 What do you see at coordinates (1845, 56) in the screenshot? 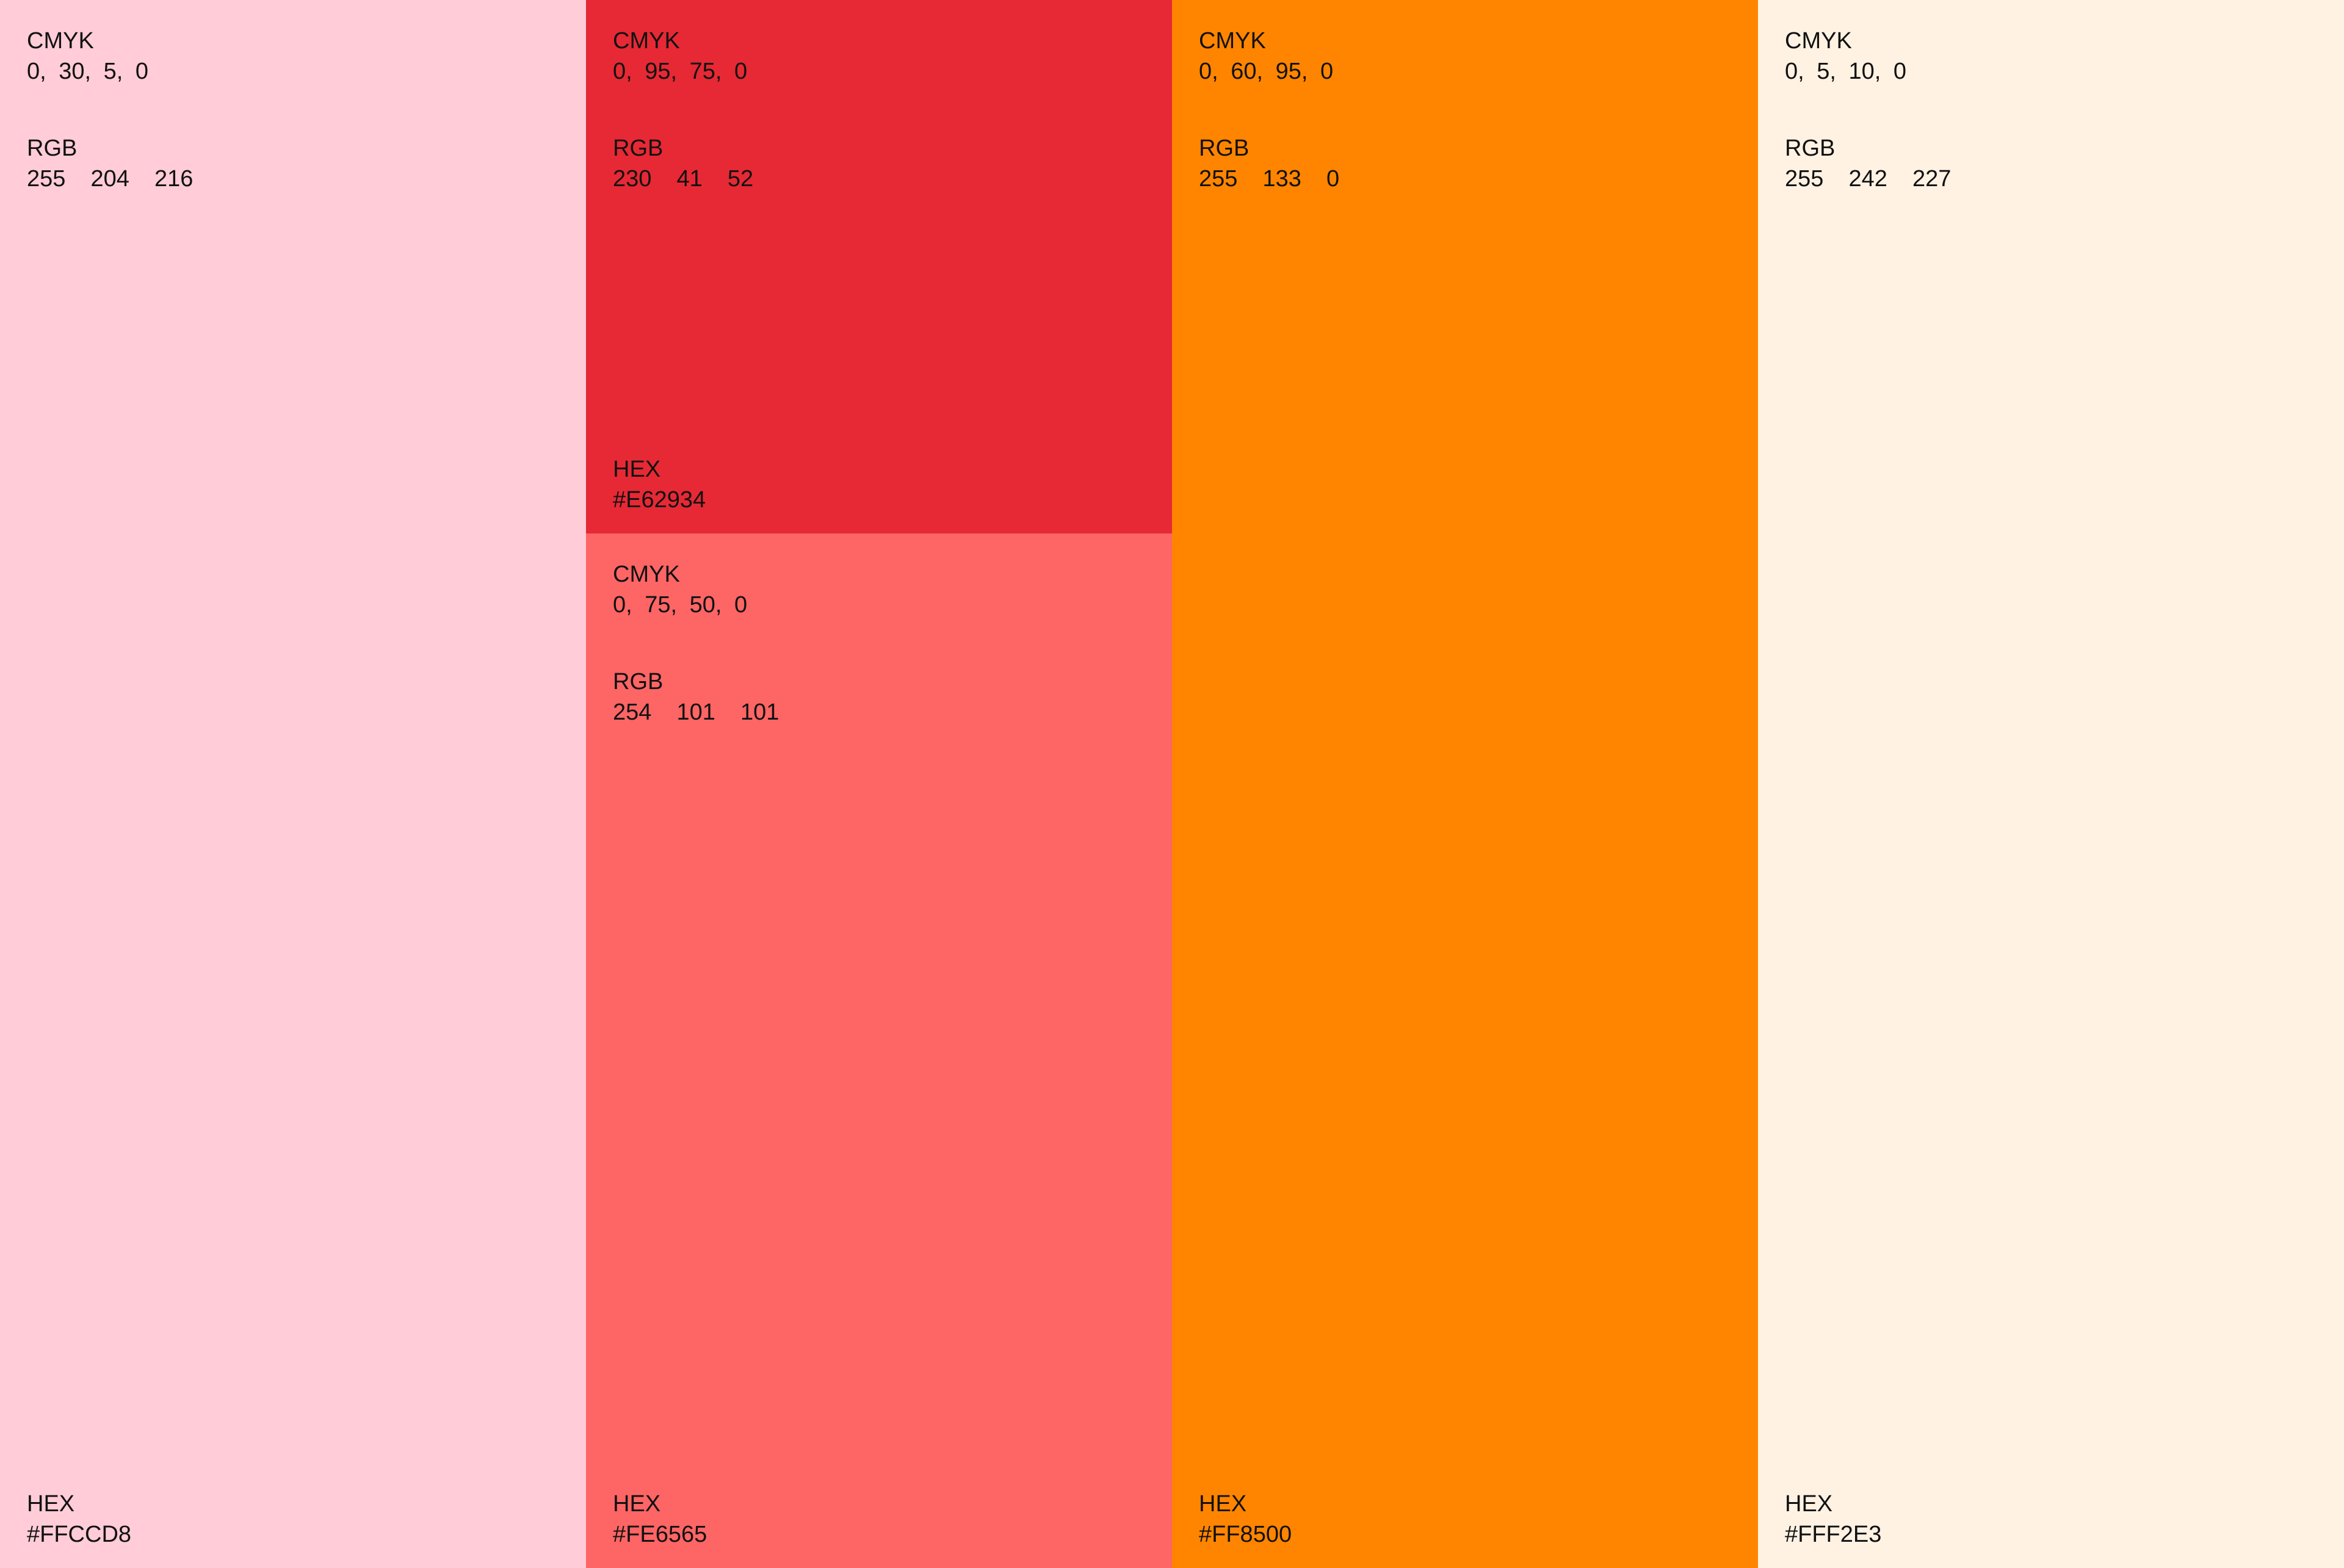
I see `cmyk-block: CMYK 0, 5, 10, 0` at bounding box center [1845, 56].